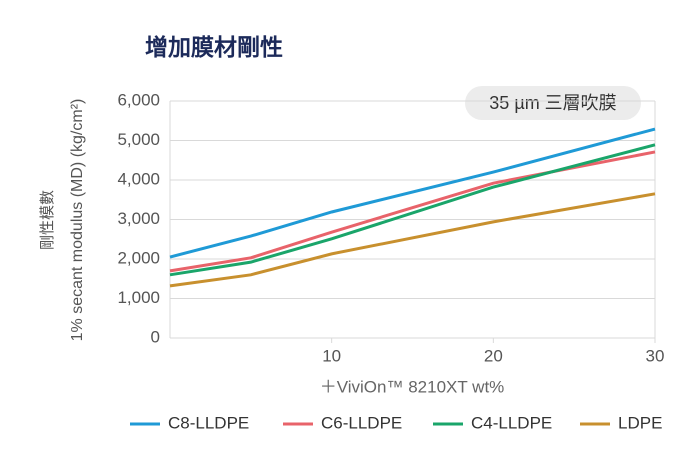 This screenshot has width=700, height=473. What do you see at coordinates (412, 240) in the screenshot?
I see `line` at bounding box center [412, 240].